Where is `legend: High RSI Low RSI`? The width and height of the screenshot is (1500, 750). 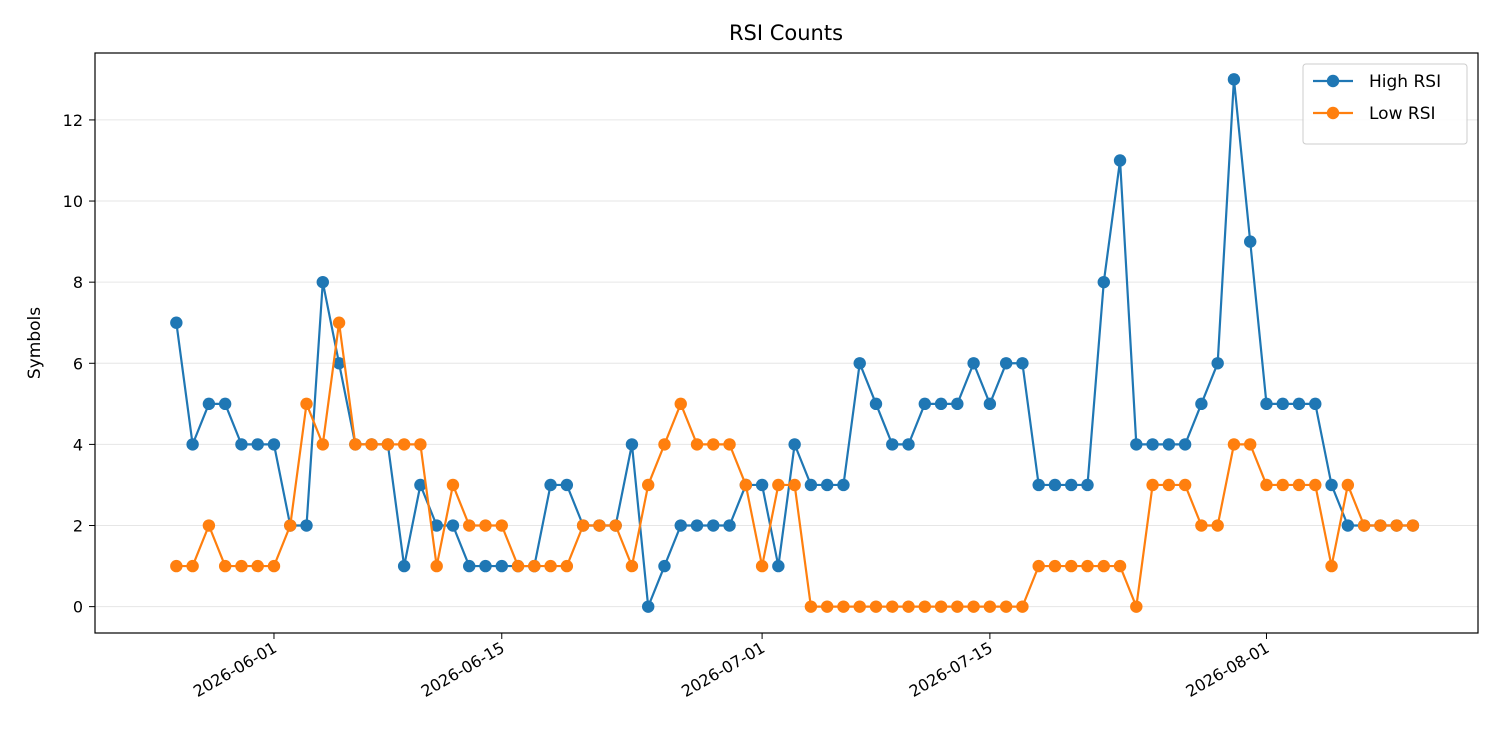 legend: High RSI Low RSI is located at coordinates (1385, 104).